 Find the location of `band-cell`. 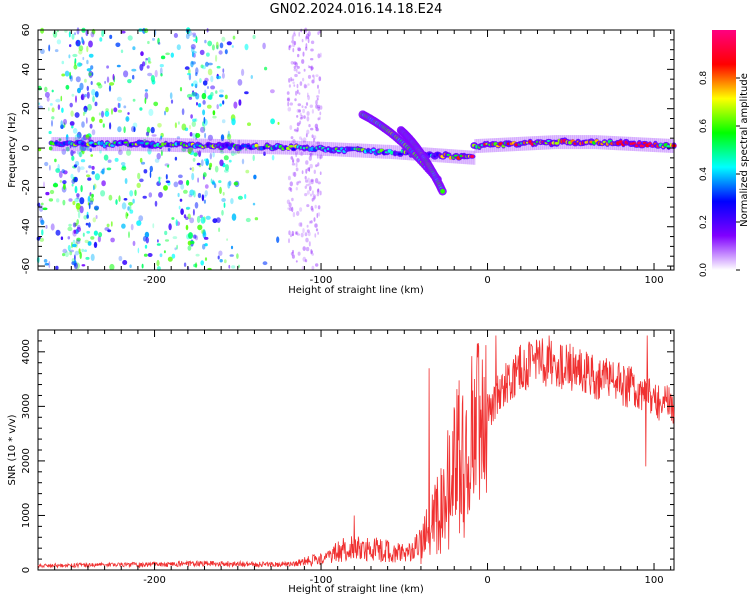

band-cell is located at coordinates (256, 145).